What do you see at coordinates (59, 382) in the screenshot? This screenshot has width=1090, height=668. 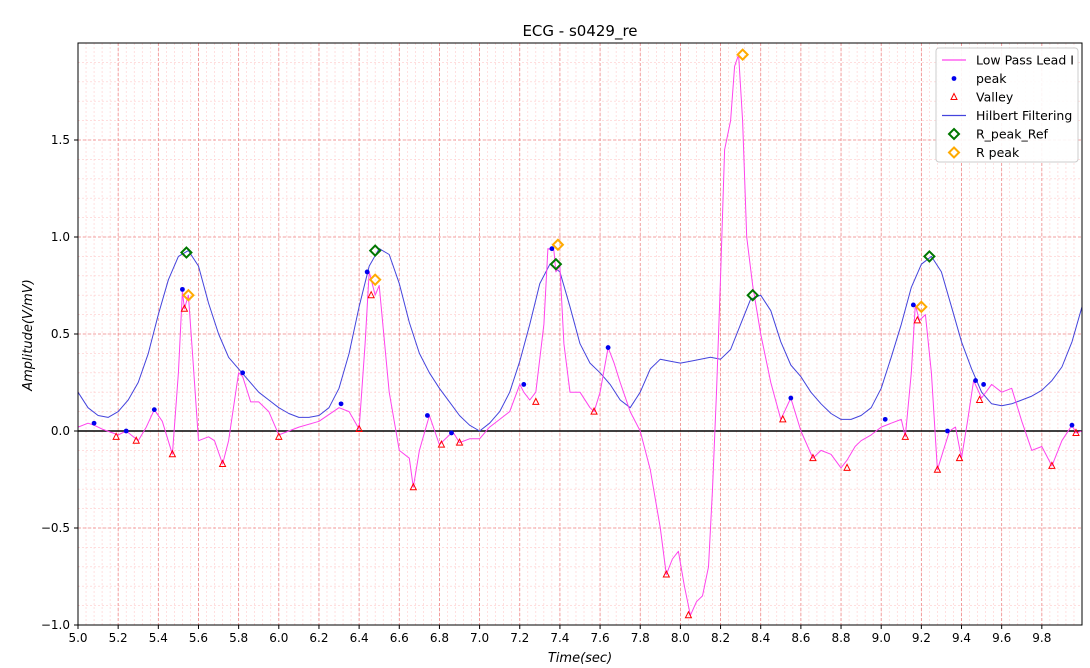 I see `y-axis-ticks: −1.0 −0.5 0.0 0.5 1.0 1.5` at bounding box center [59, 382].